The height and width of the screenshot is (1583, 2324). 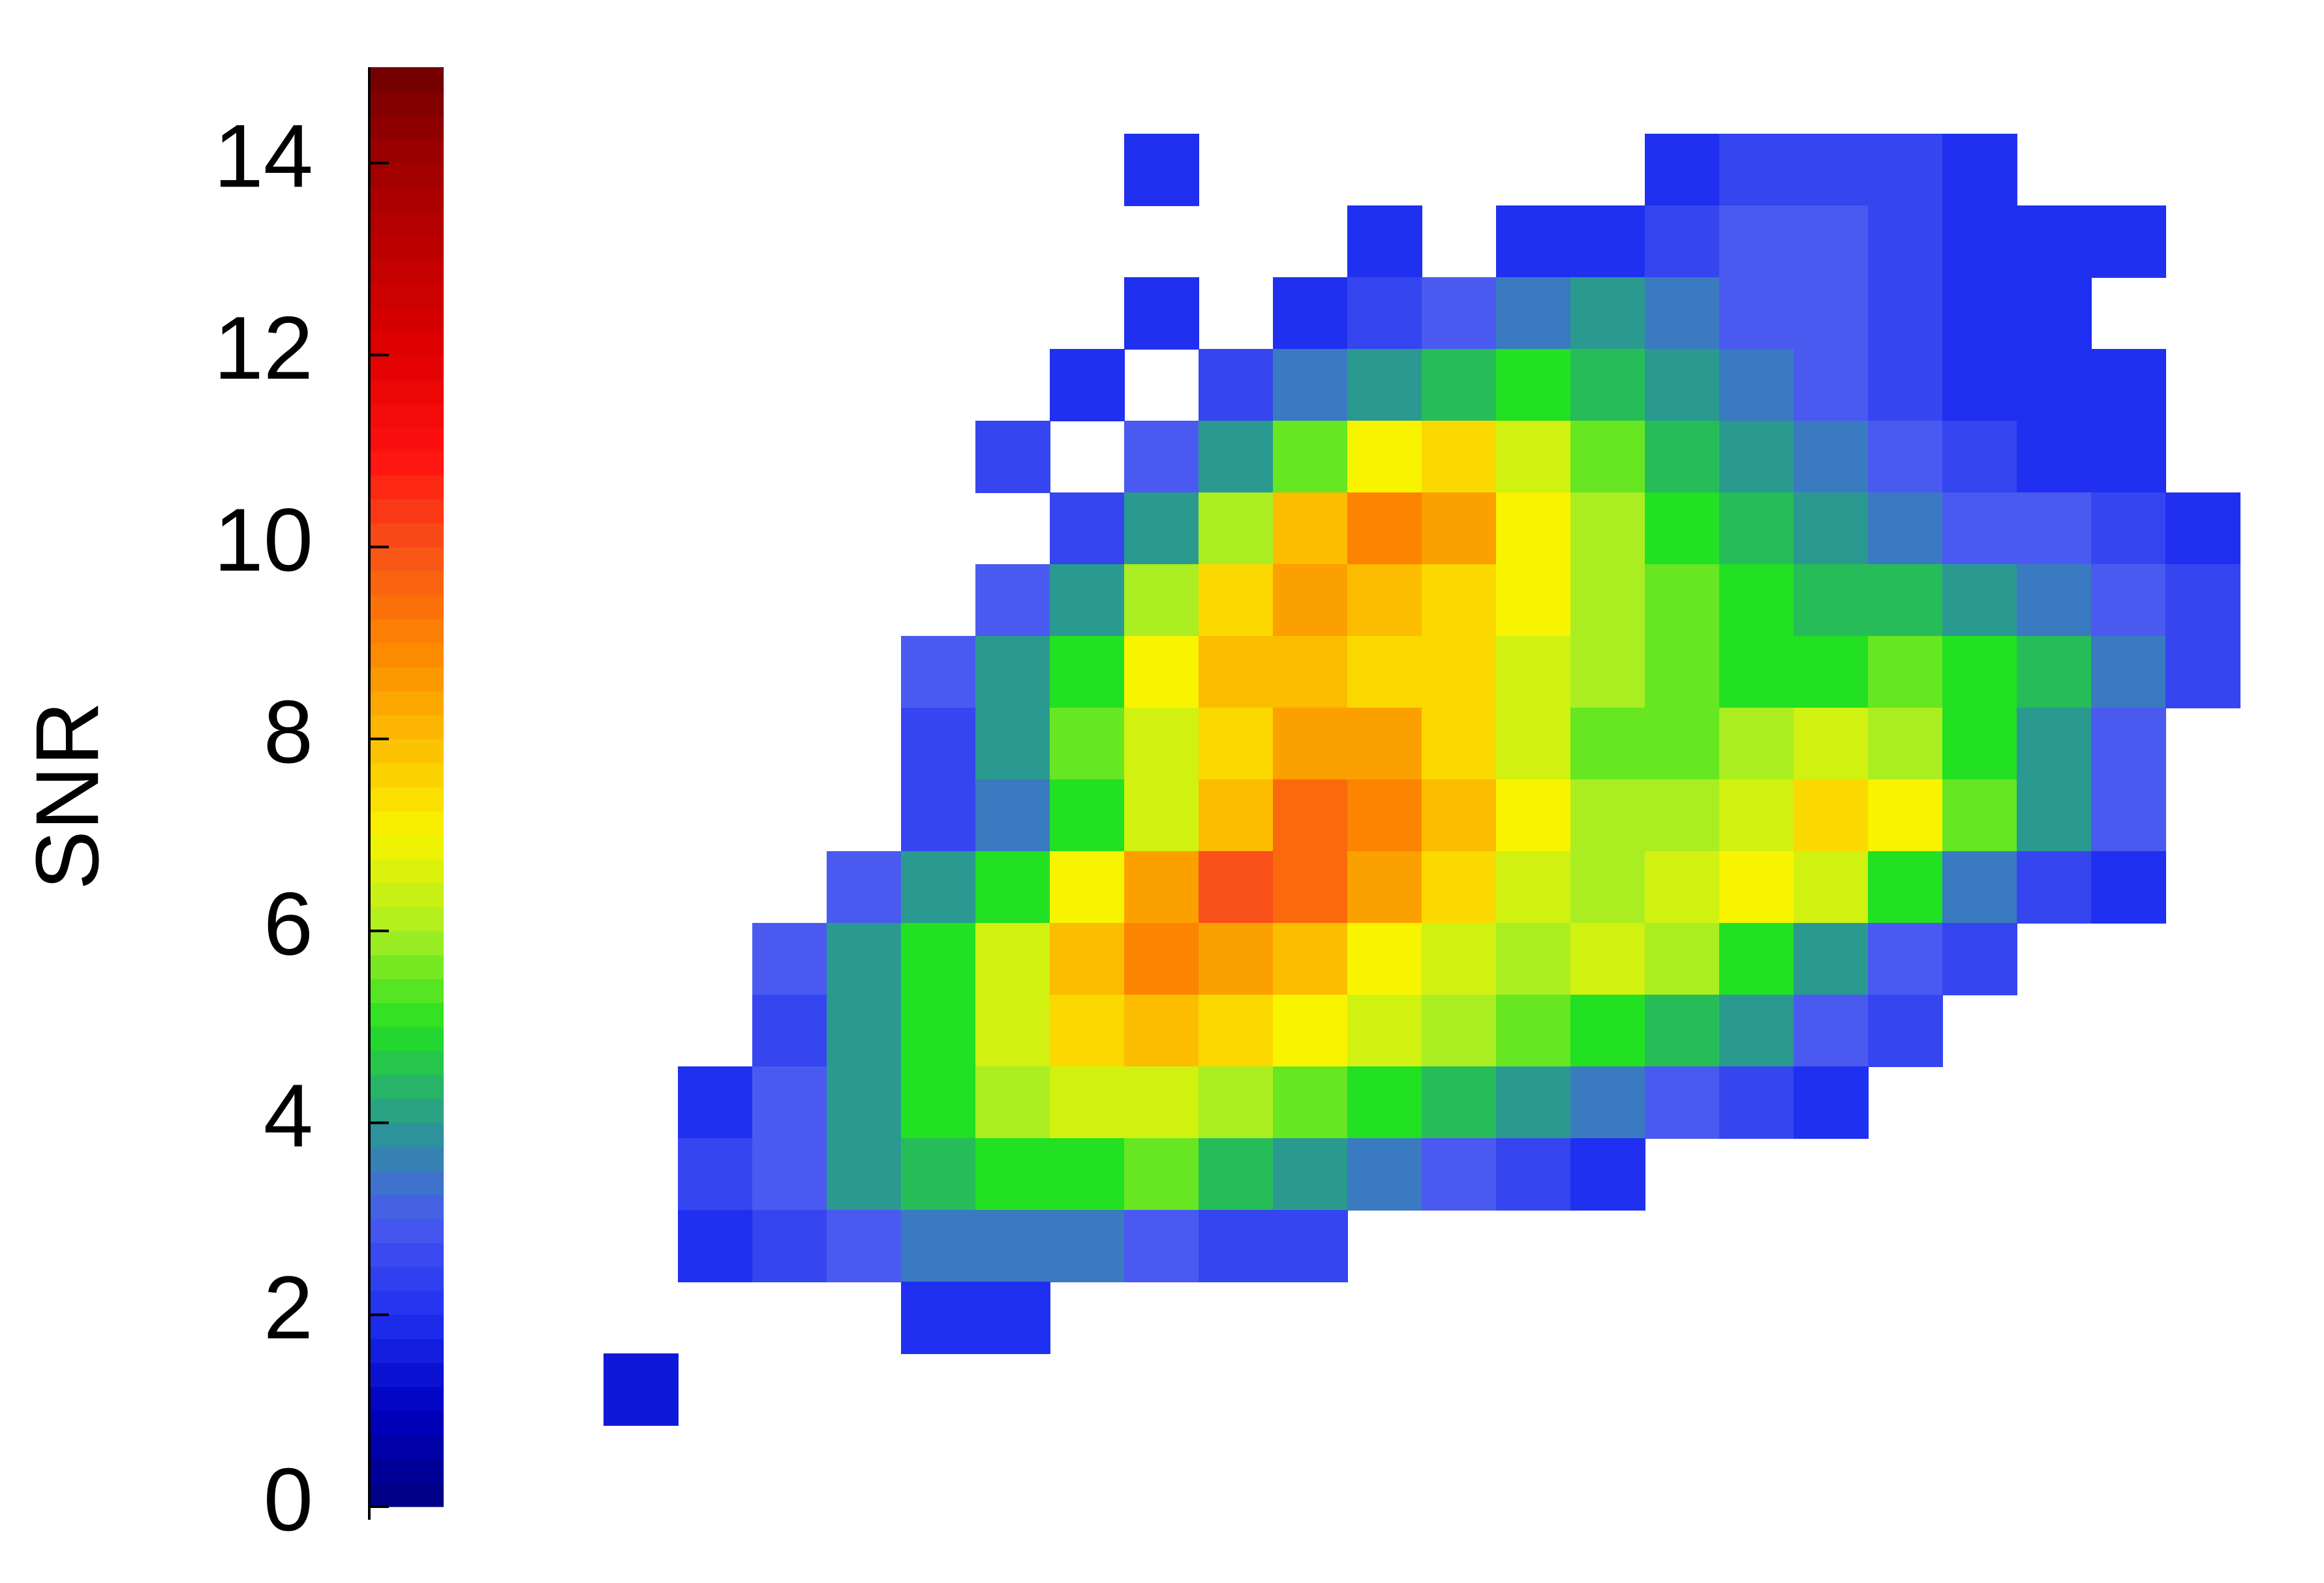 What do you see at coordinates (288, 1500) in the screenshot?
I see `colorbar-tick-label: 0` at bounding box center [288, 1500].